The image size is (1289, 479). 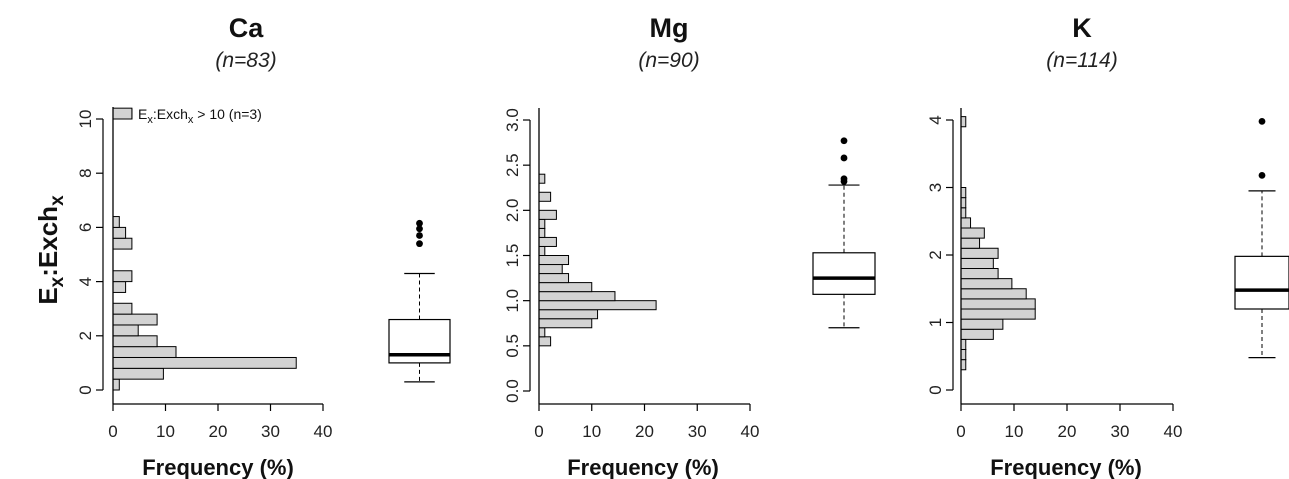 What do you see at coordinates (142, 114) in the screenshot?
I see `legend-prefix: E` at bounding box center [142, 114].